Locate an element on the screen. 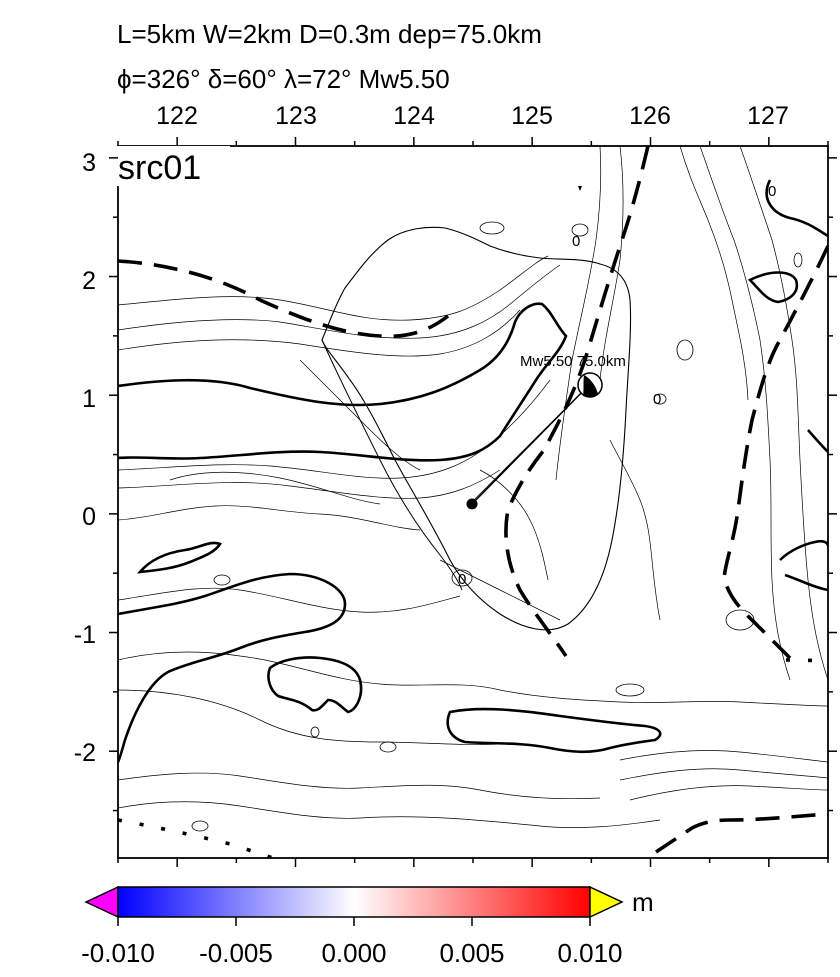 This screenshot has width=840, height=977. fault-line-edge is located at coordinates (527, 447).